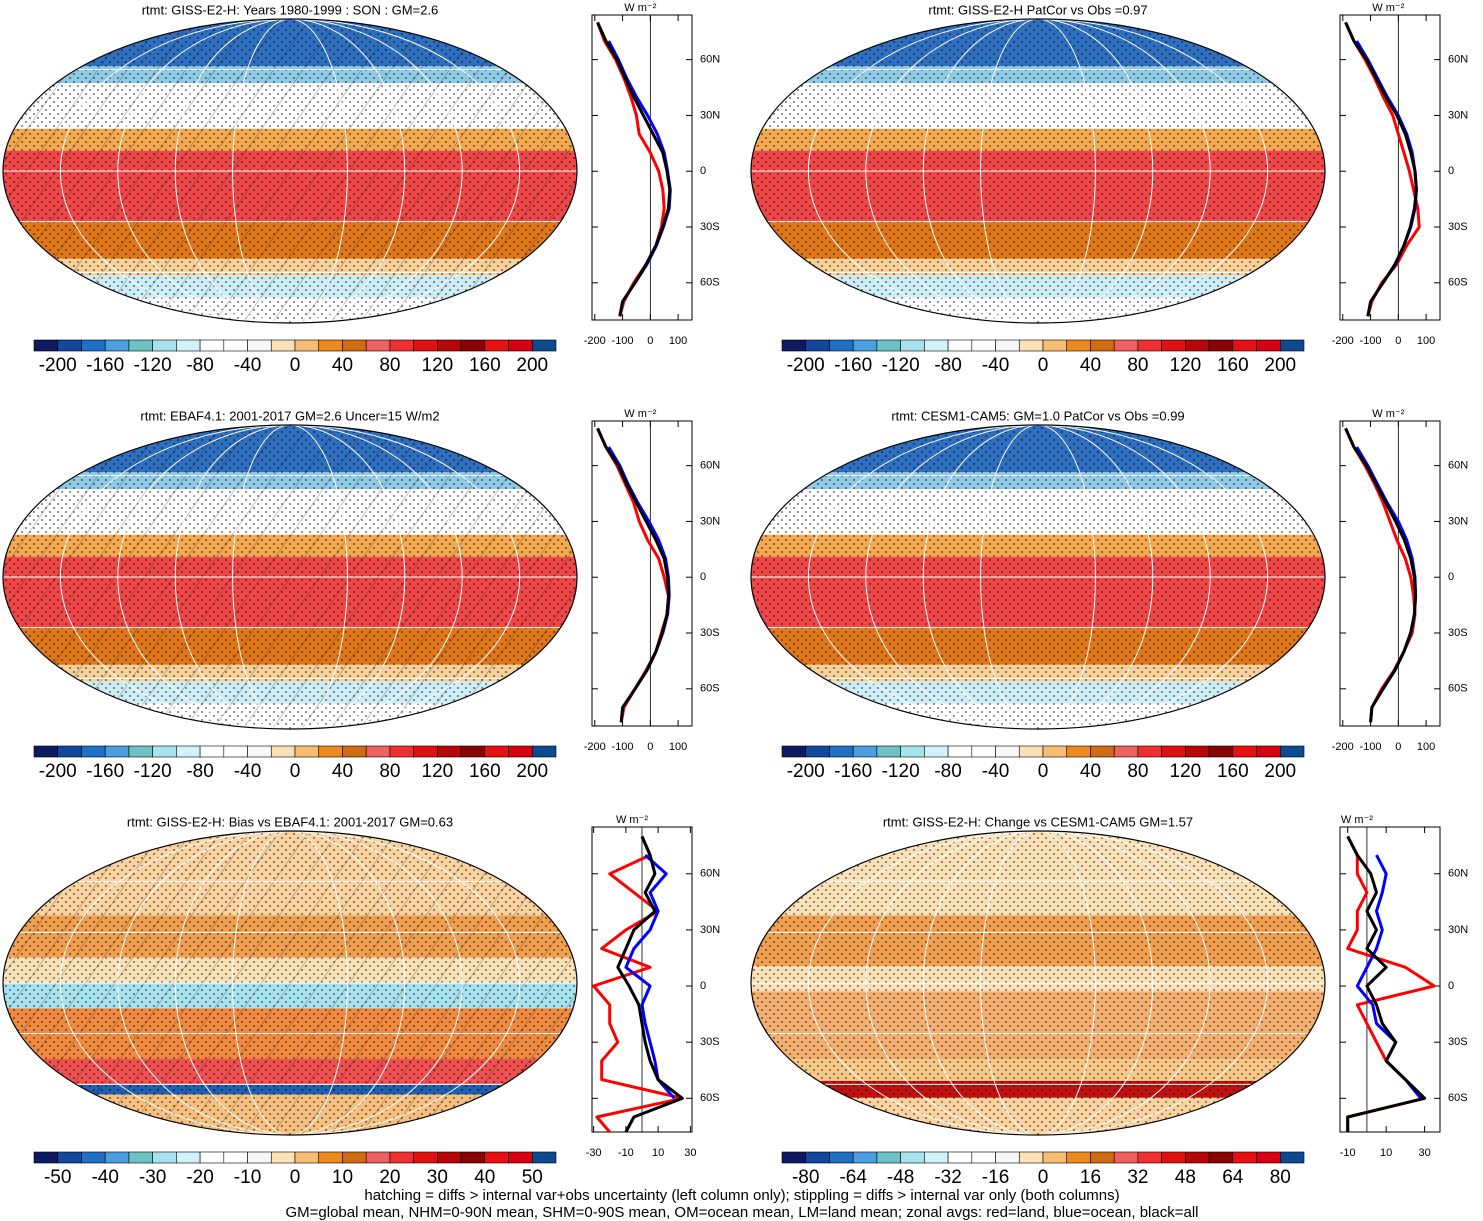 The width and height of the screenshot is (1483, 1221). I want to click on x-tick-label: 10, so click(658, 1153).